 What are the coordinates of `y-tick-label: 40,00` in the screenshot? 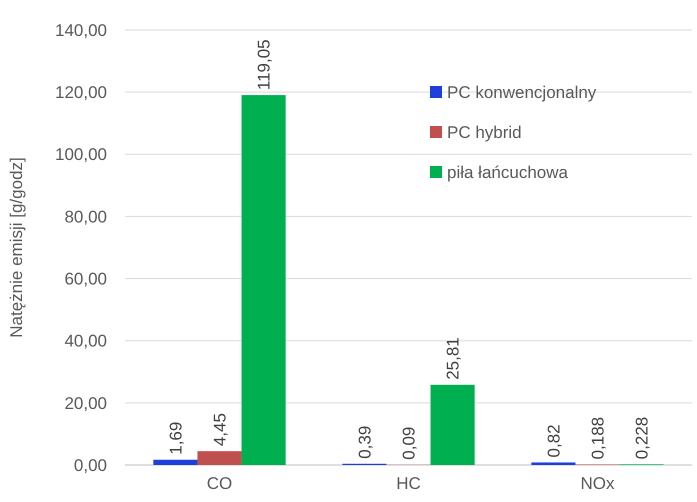 It's located at (85, 341).